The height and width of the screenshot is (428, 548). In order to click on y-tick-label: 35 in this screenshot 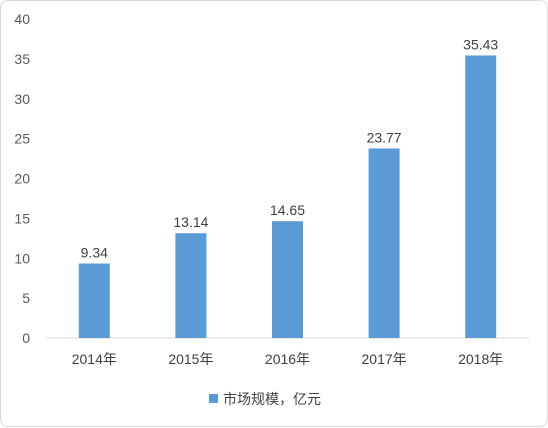, I will do `click(22, 59)`.